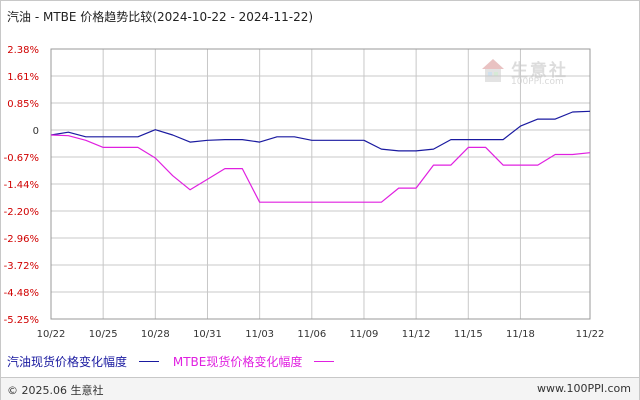 This screenshot has height=400, width=640. Describe the element at coordinates (590, 334) in the screenshot. I see `x-tick-label: 11/22` at that location.